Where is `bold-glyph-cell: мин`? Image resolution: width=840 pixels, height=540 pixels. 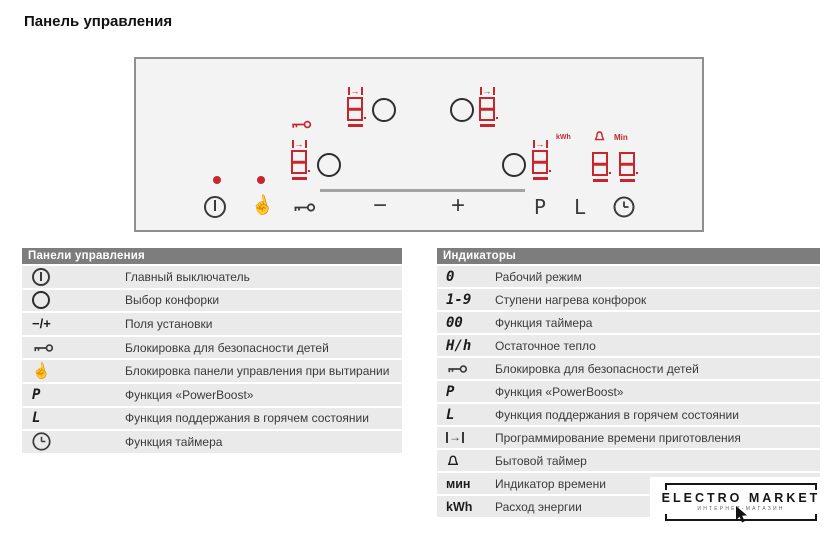
bold-glyph-cell: мин is located at coordinates (466, 484).